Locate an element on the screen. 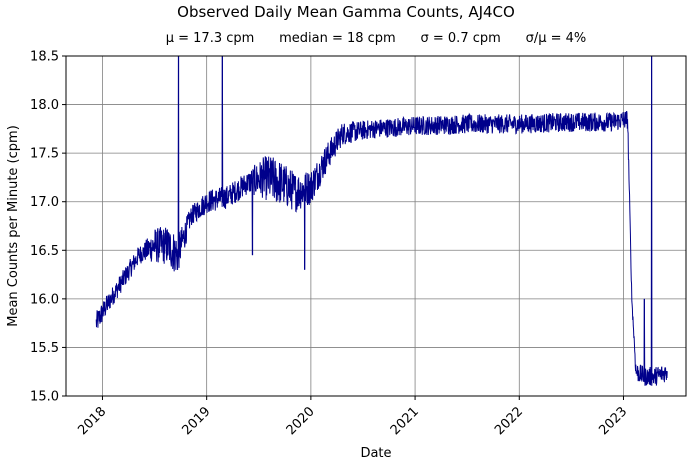 The image size is (692, 466). x-tick-label: 2022 is located at coordinates (509, 421).